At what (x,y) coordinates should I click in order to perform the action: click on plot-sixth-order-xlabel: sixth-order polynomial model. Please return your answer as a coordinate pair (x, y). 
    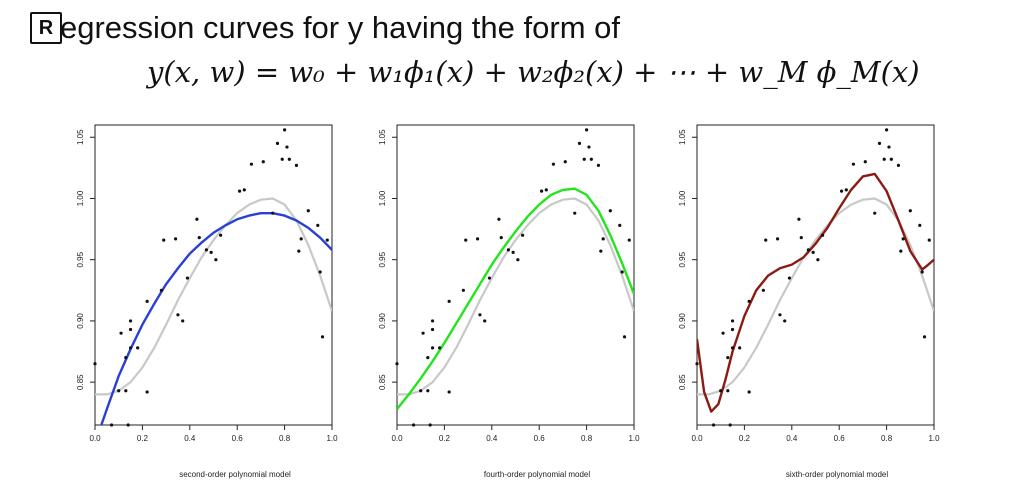
    Looking at the image, I should click on (837, 474).